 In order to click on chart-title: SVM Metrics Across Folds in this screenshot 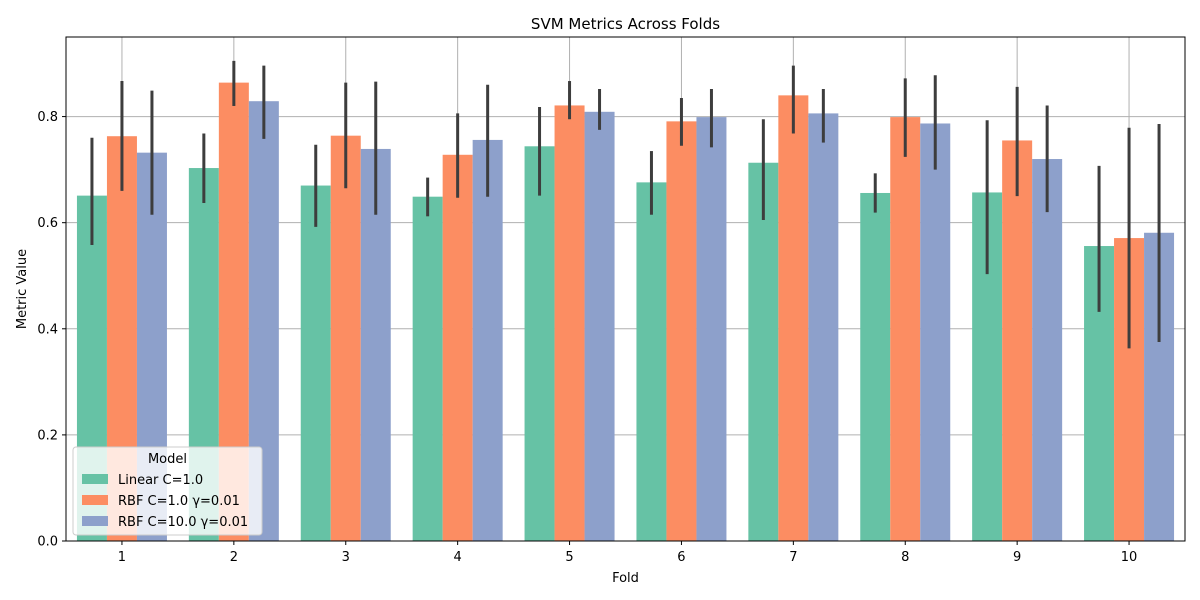, I will do `click(625, 24)`.